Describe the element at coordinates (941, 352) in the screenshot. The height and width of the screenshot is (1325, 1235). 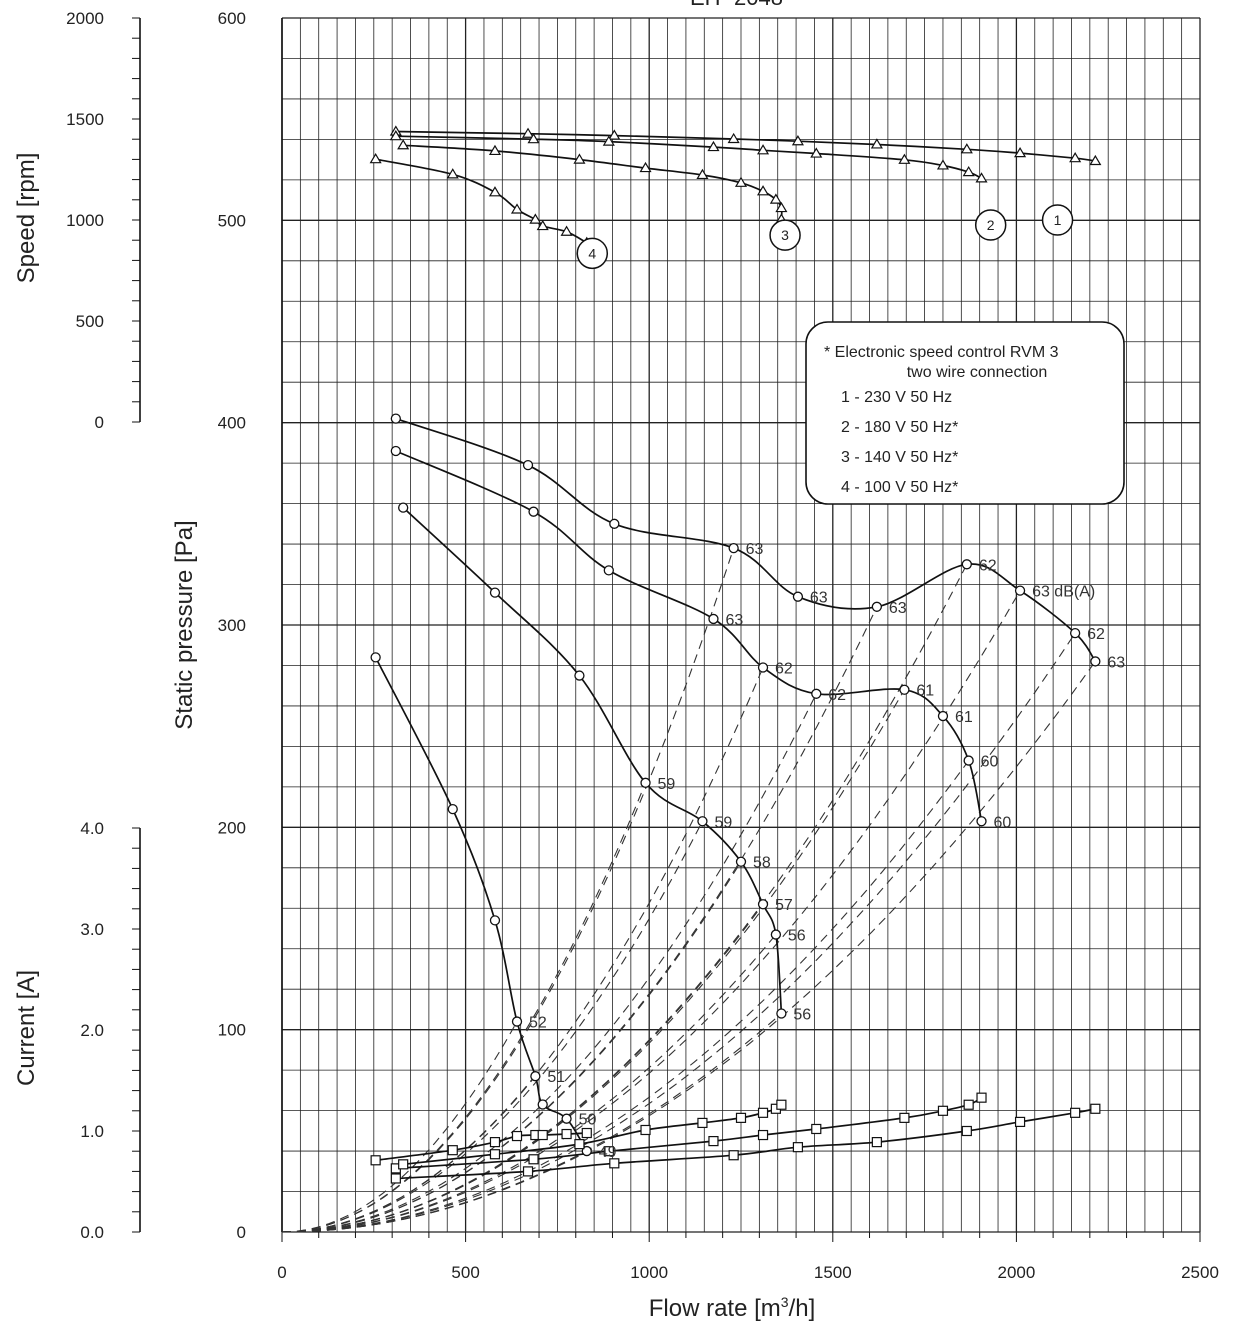
I see `legend-line: * Electronic speed control RVM 3` at that location.